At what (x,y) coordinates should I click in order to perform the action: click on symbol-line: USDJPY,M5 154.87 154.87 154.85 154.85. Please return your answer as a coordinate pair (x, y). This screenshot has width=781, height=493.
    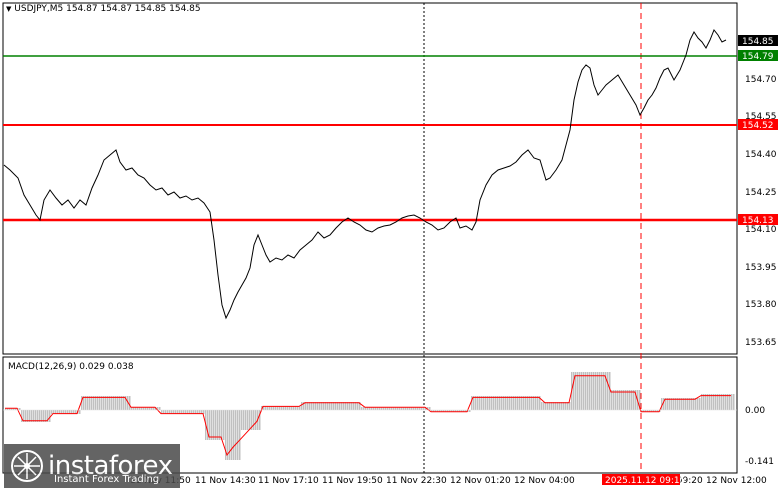
    Looking at the image, I should click on (107, 9).